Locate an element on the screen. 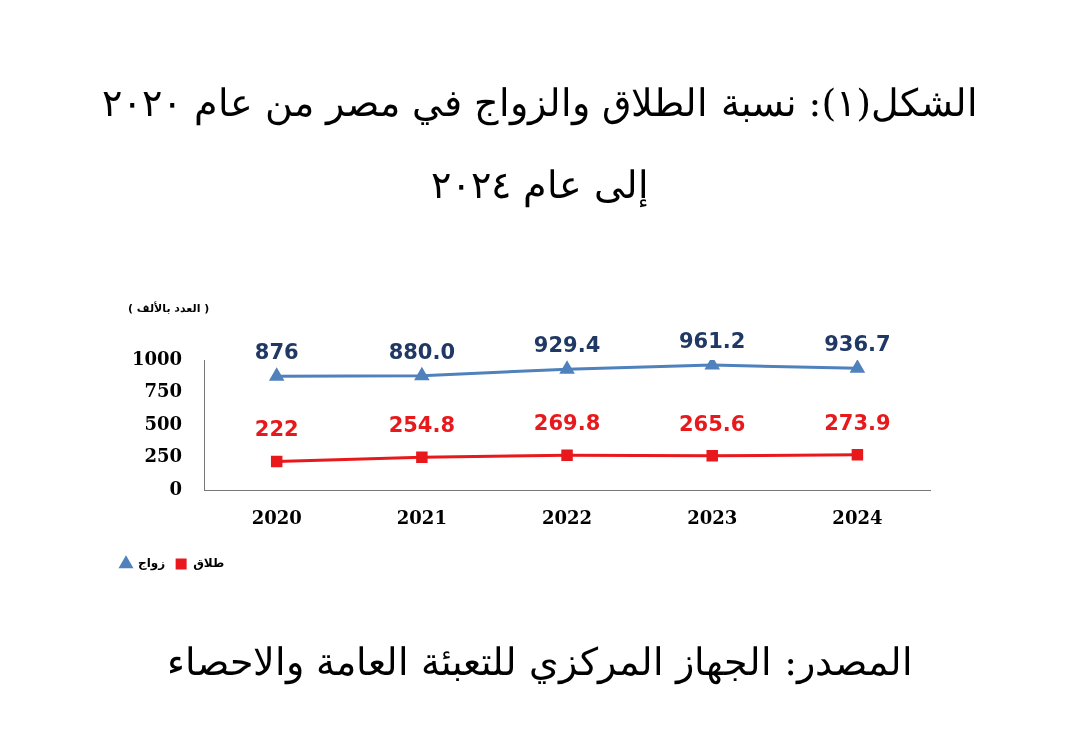  data-label: 880.0 is located at coordinates (422, 351).